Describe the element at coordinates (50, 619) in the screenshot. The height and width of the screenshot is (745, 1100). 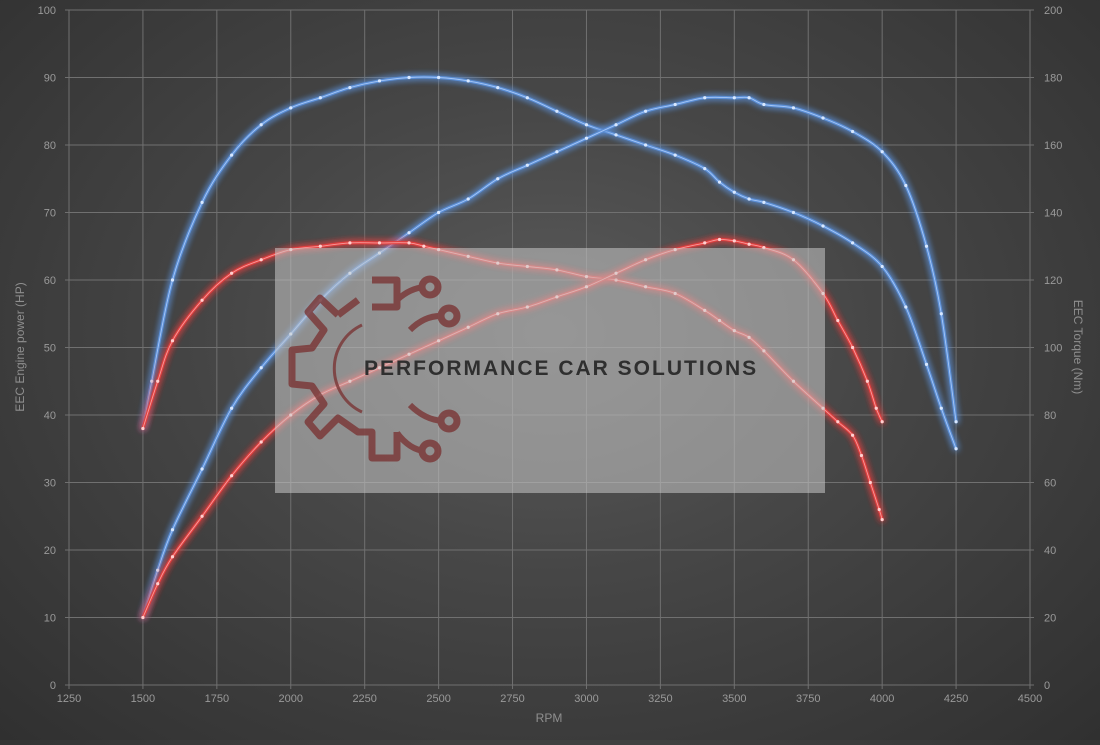
I see `y-left-tick-label: 10` at that location.